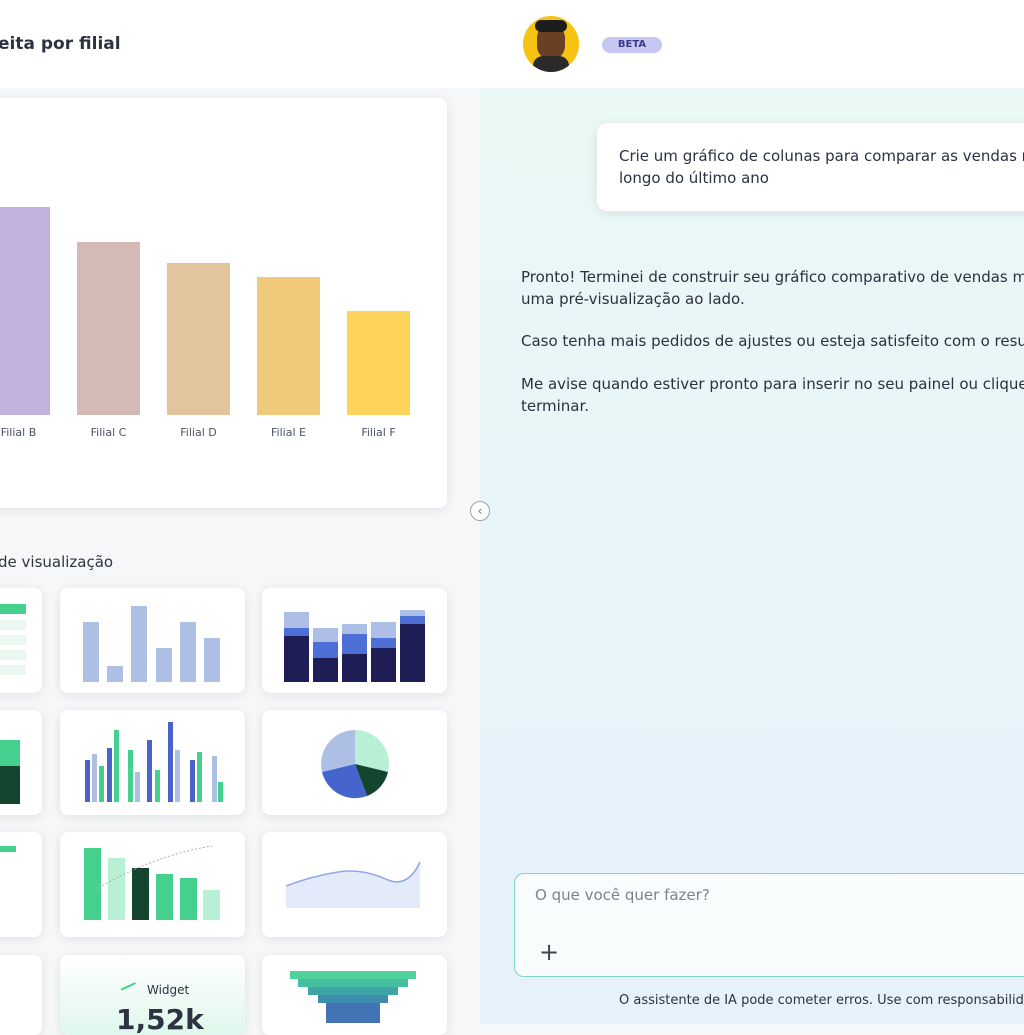 The image size is (1024, 1035). Describe the element at coordinates (549, 952) in the screenshot. I see `attach-button: +` at that location.